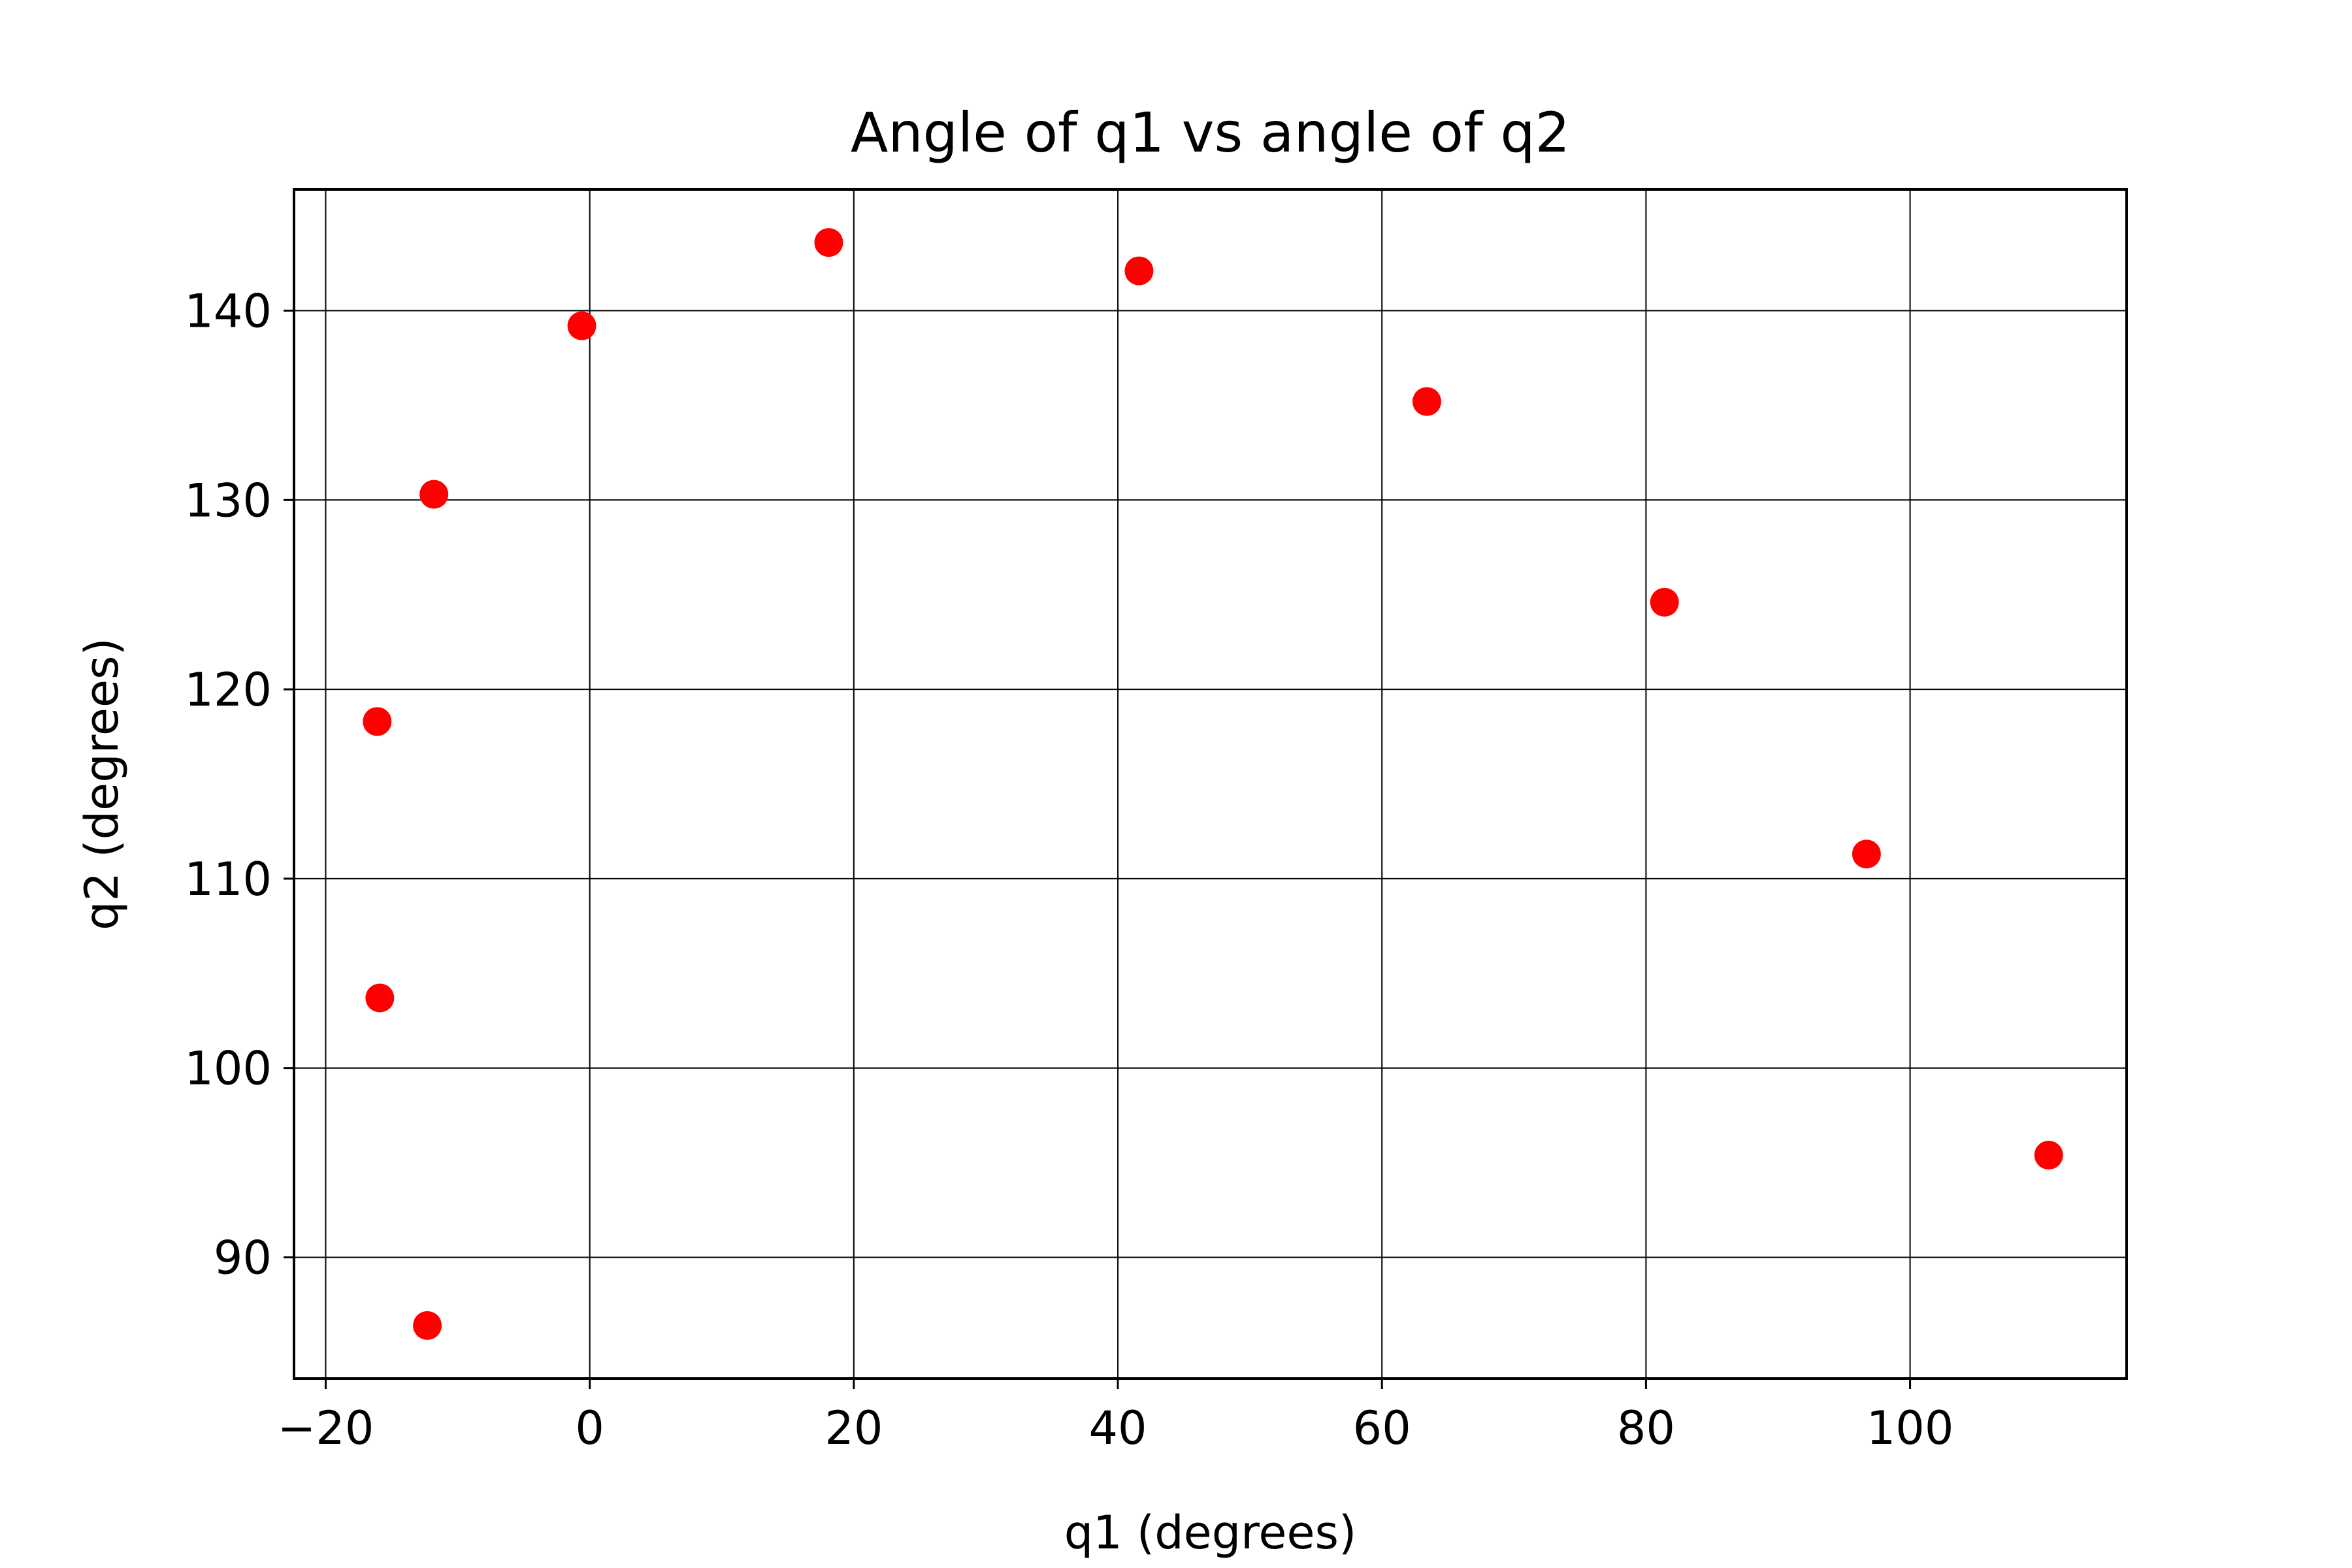 This screenshot has width=2352, height=1568. Describe the element at coordinates (228, 311) in the screenshot. I see `y-tick-label: 140` at that location.